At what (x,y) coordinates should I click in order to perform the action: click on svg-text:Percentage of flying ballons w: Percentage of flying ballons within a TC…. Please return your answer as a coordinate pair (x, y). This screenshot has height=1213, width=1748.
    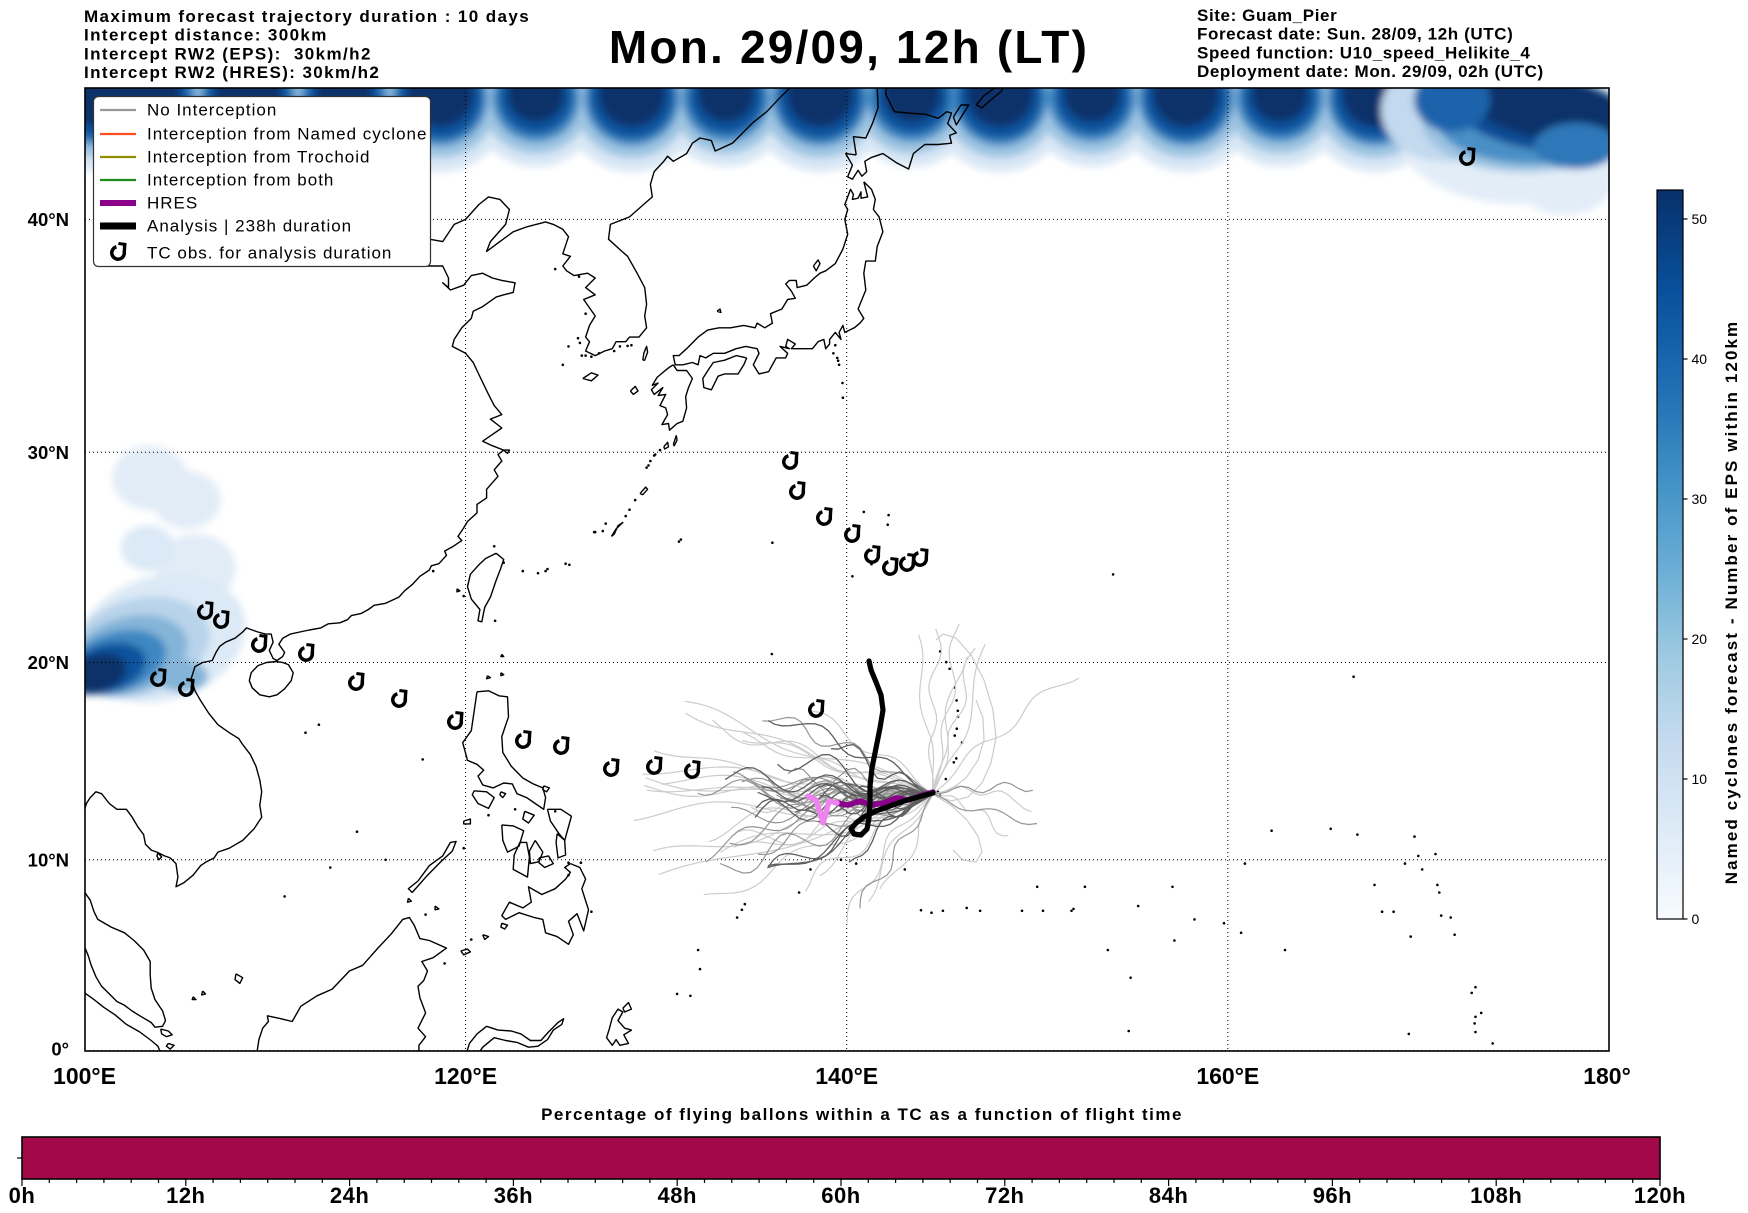
    Looking at the image, I should click on (862, 1114).